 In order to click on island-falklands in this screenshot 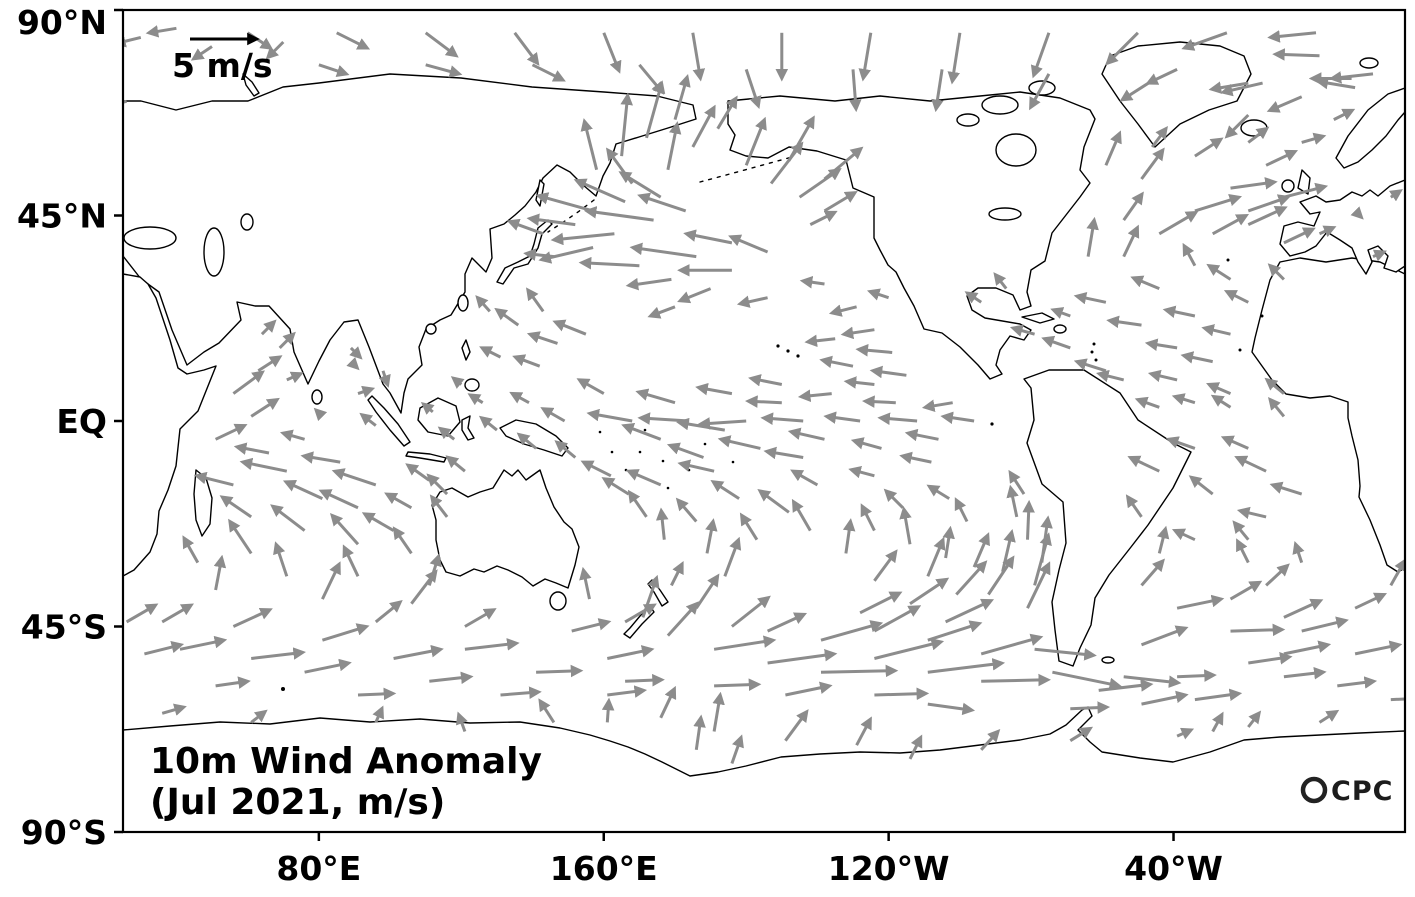, I will do `click(1108, 660)`.